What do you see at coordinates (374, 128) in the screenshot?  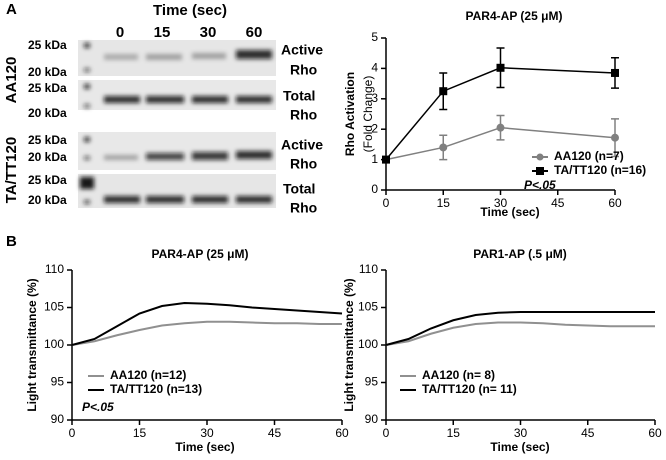 I see `y-tick-label: 2` at bounding box center [374, 128].